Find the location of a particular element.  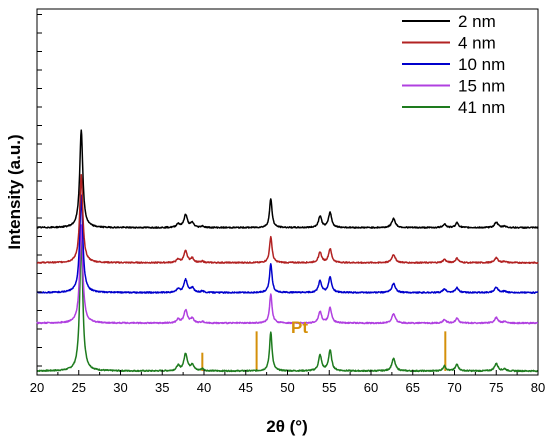

x-tick-label: 25 is located at coordinates (79, 387).